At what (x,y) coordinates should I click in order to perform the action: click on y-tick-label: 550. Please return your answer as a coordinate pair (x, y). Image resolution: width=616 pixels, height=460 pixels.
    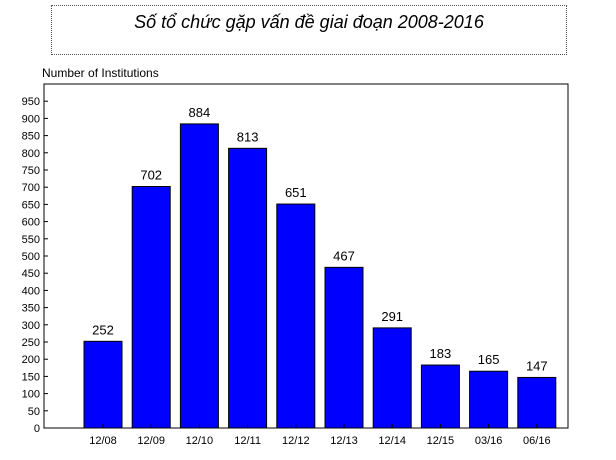
    Looking at the image, I should click on (31, 240).